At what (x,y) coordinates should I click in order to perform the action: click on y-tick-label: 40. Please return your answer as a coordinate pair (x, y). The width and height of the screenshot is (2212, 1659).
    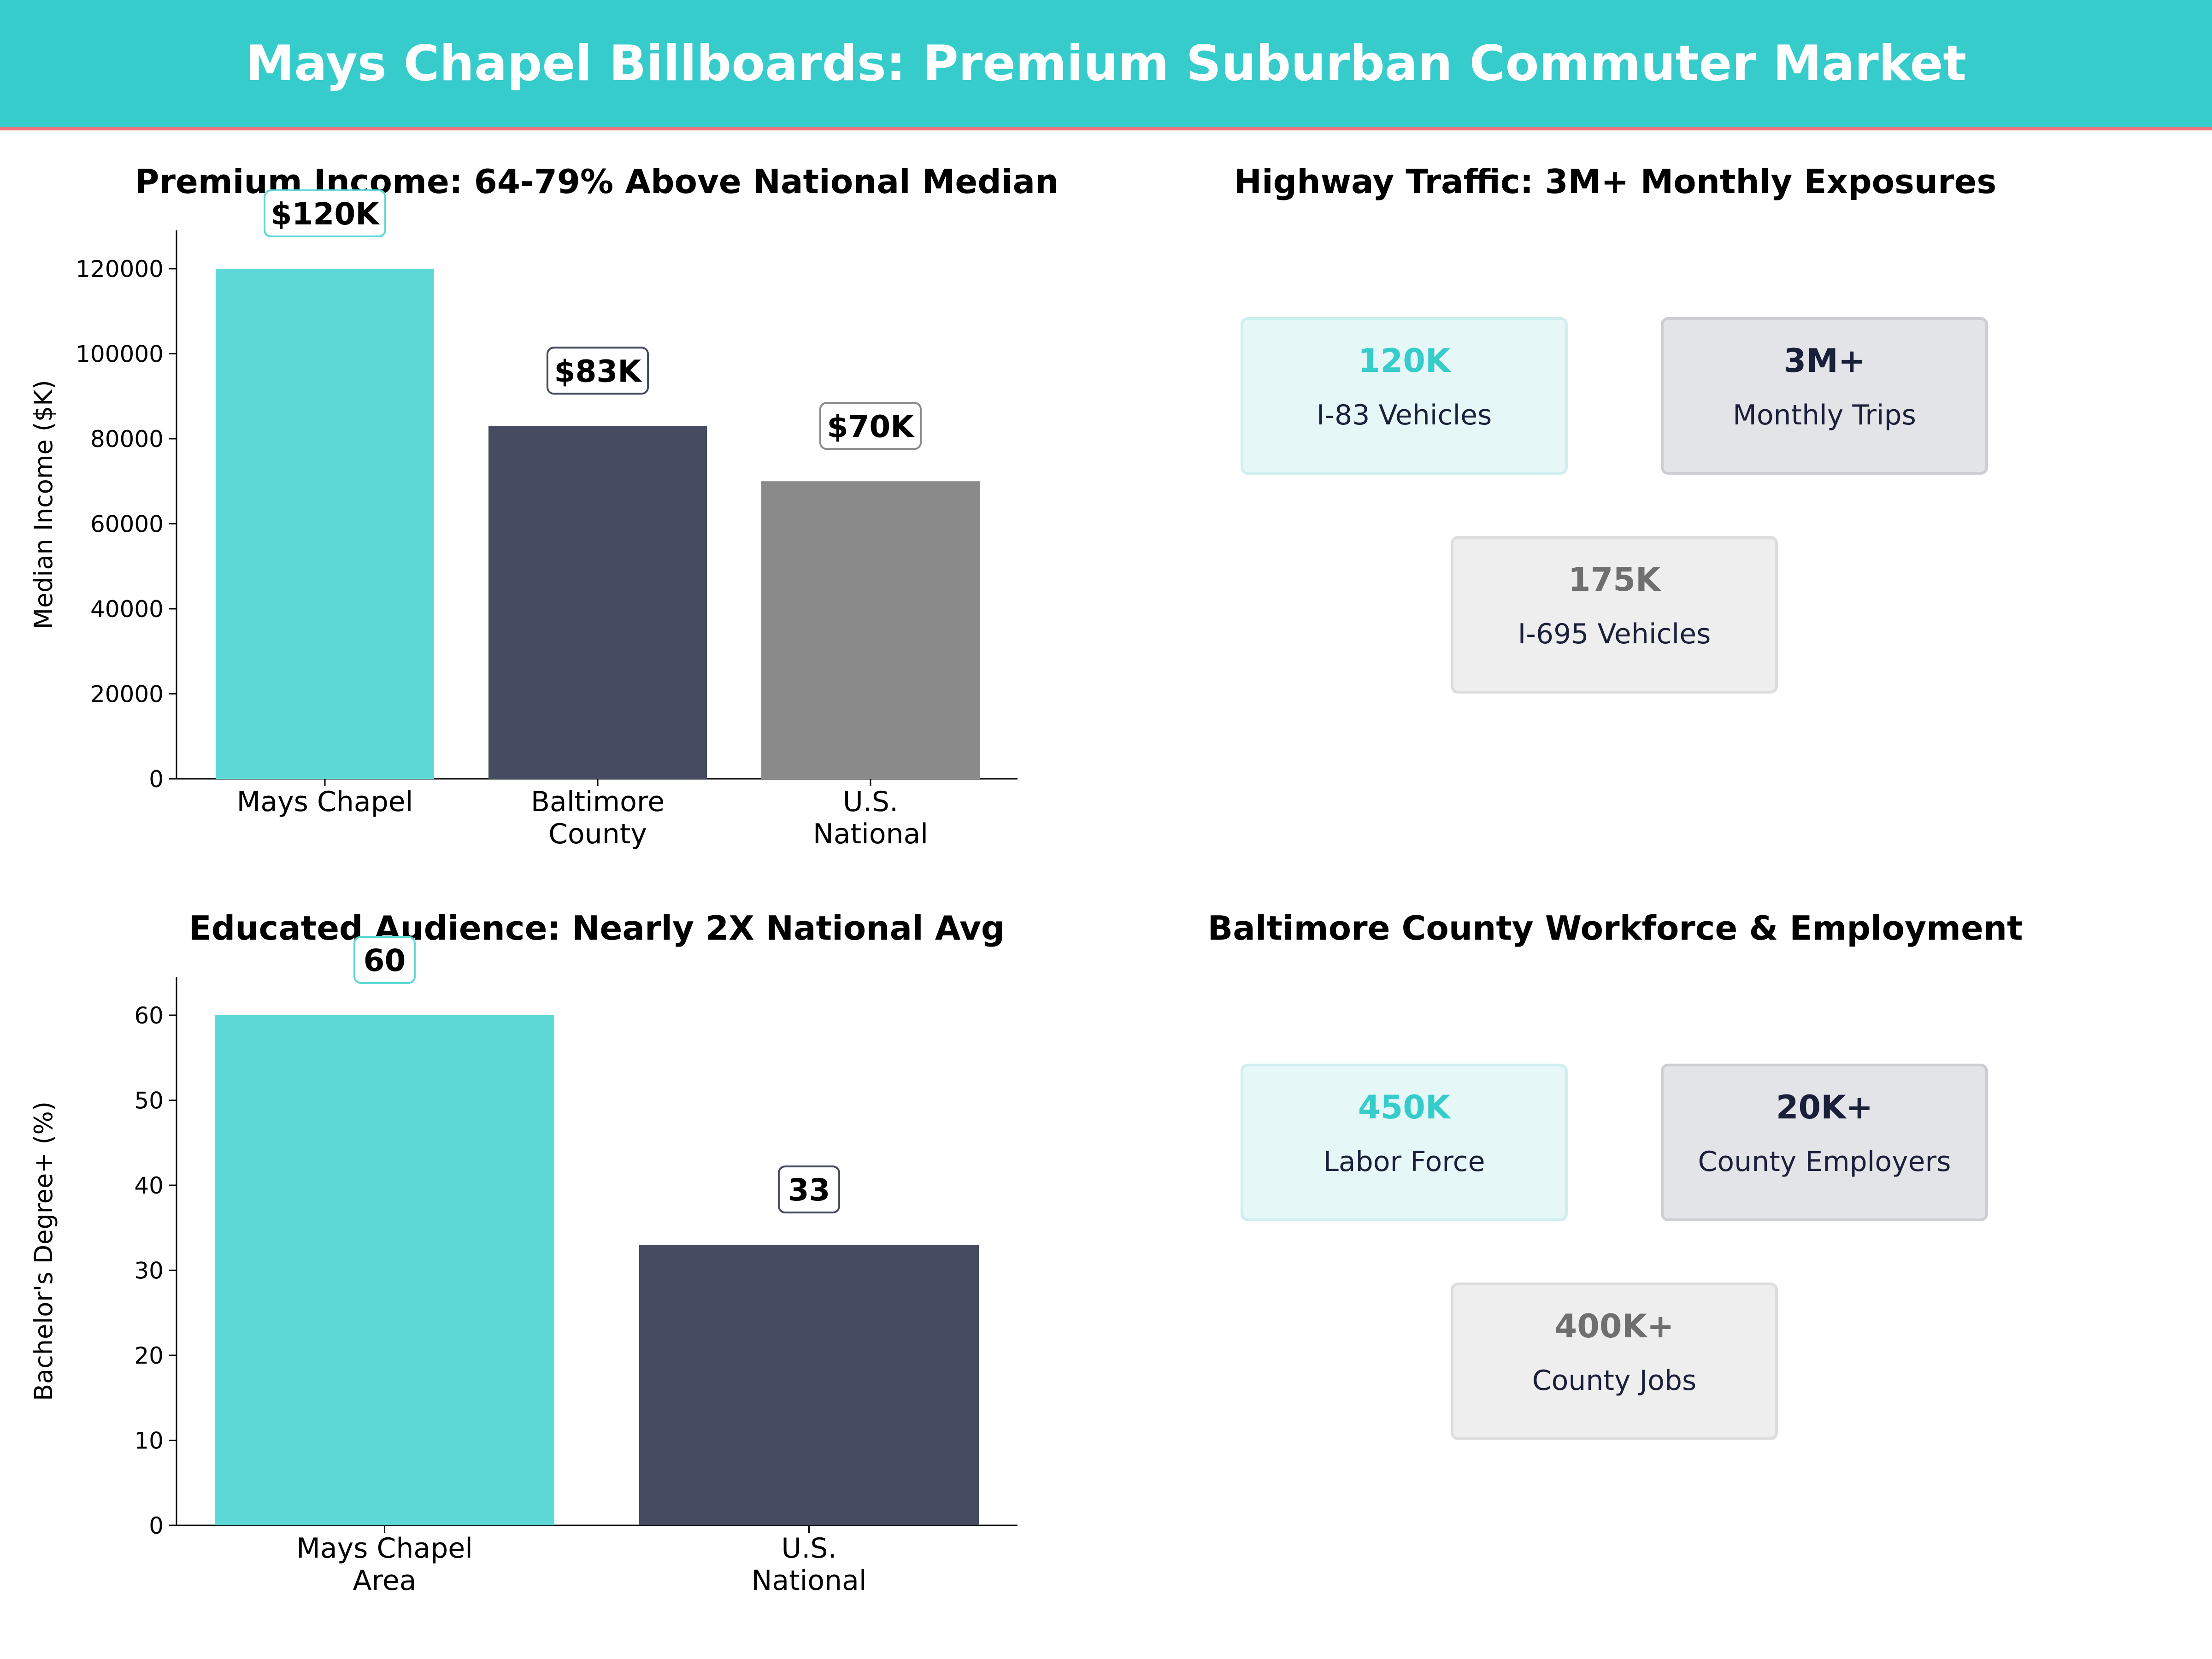
    Looking at the image, I should click on (149, 1185).